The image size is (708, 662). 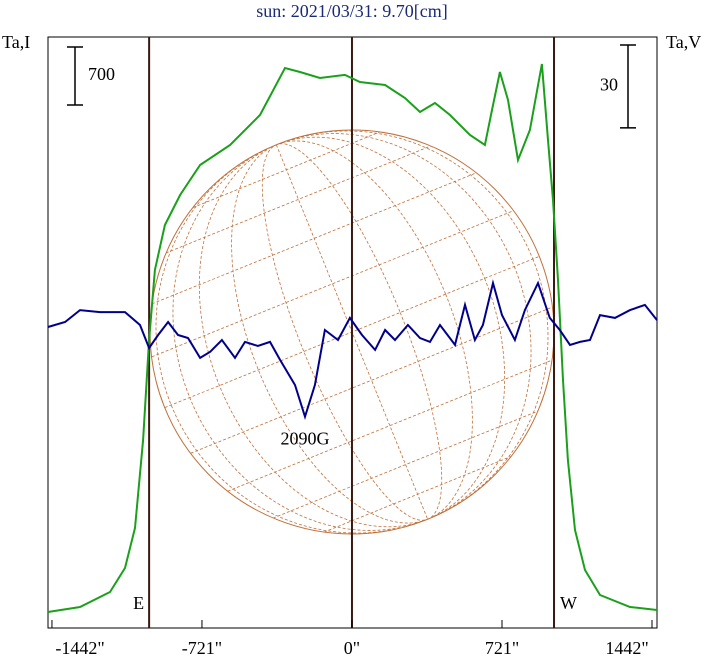 I want to click on x-tick-label: 1442", so click(x=626, y=648).